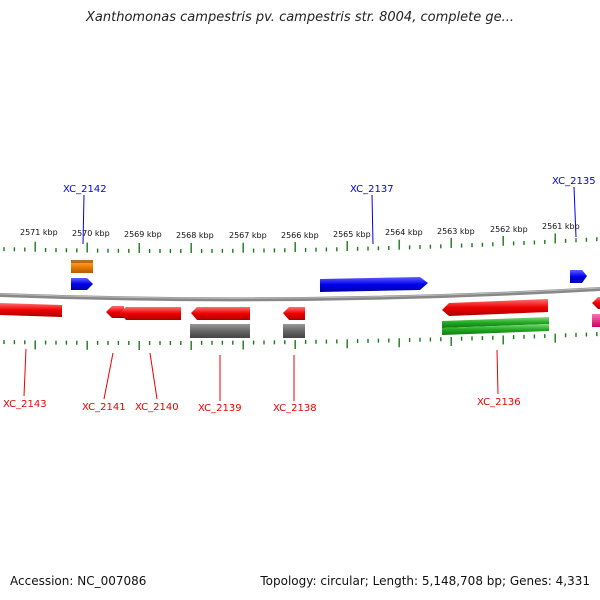  Describe the element at coordinates (574, 181) in the screenshot. I see `gene-label-XC_2135: XC_2135` at that location.